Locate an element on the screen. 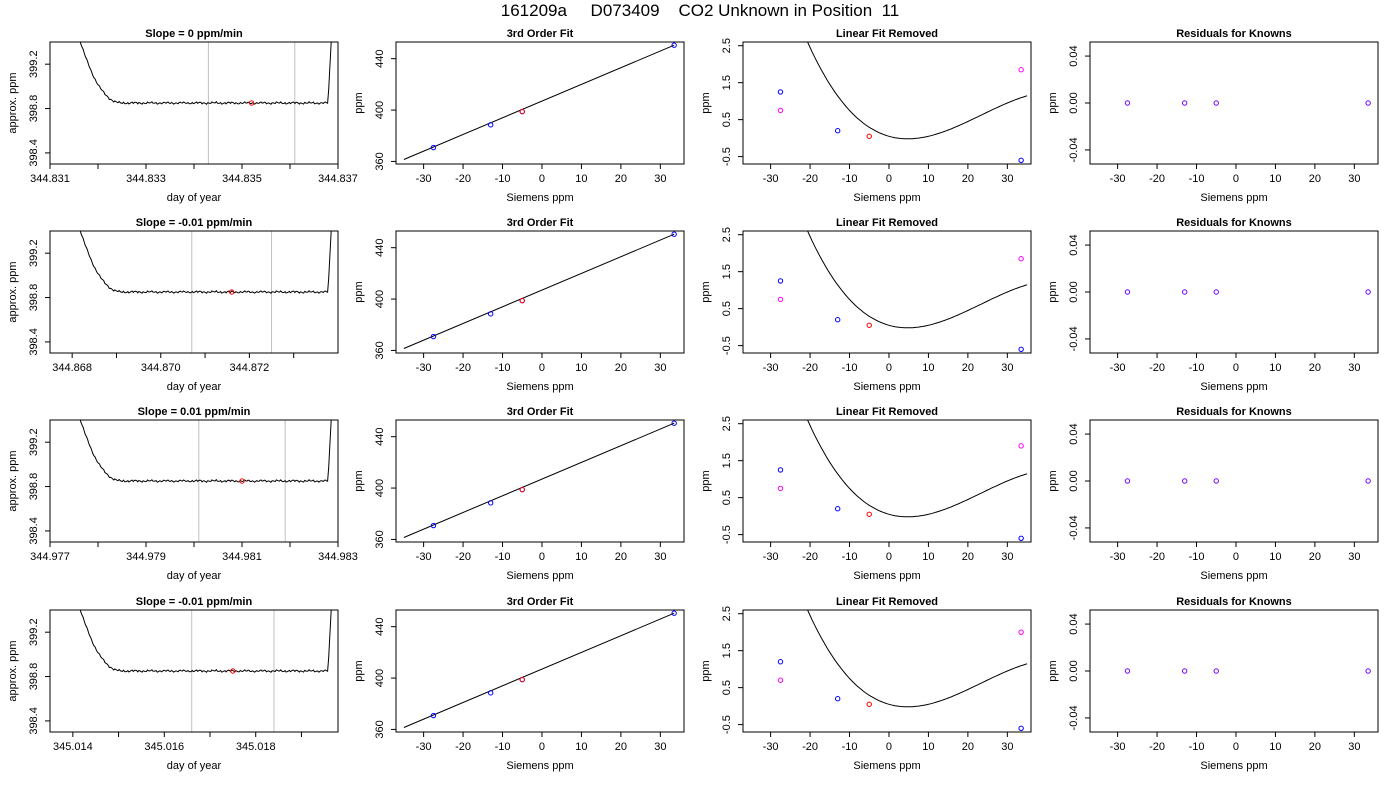 Image resolution: width=1400 pixels, height=800 pixels. x-tick-label: 344.831 is located at coordinates (50, 179).